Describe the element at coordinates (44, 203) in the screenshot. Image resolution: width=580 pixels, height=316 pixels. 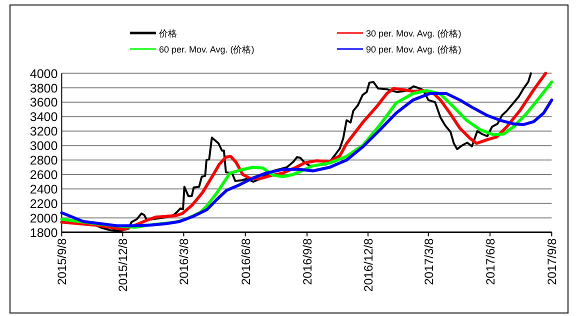
I see `y-tick-label: 2200` at that location.